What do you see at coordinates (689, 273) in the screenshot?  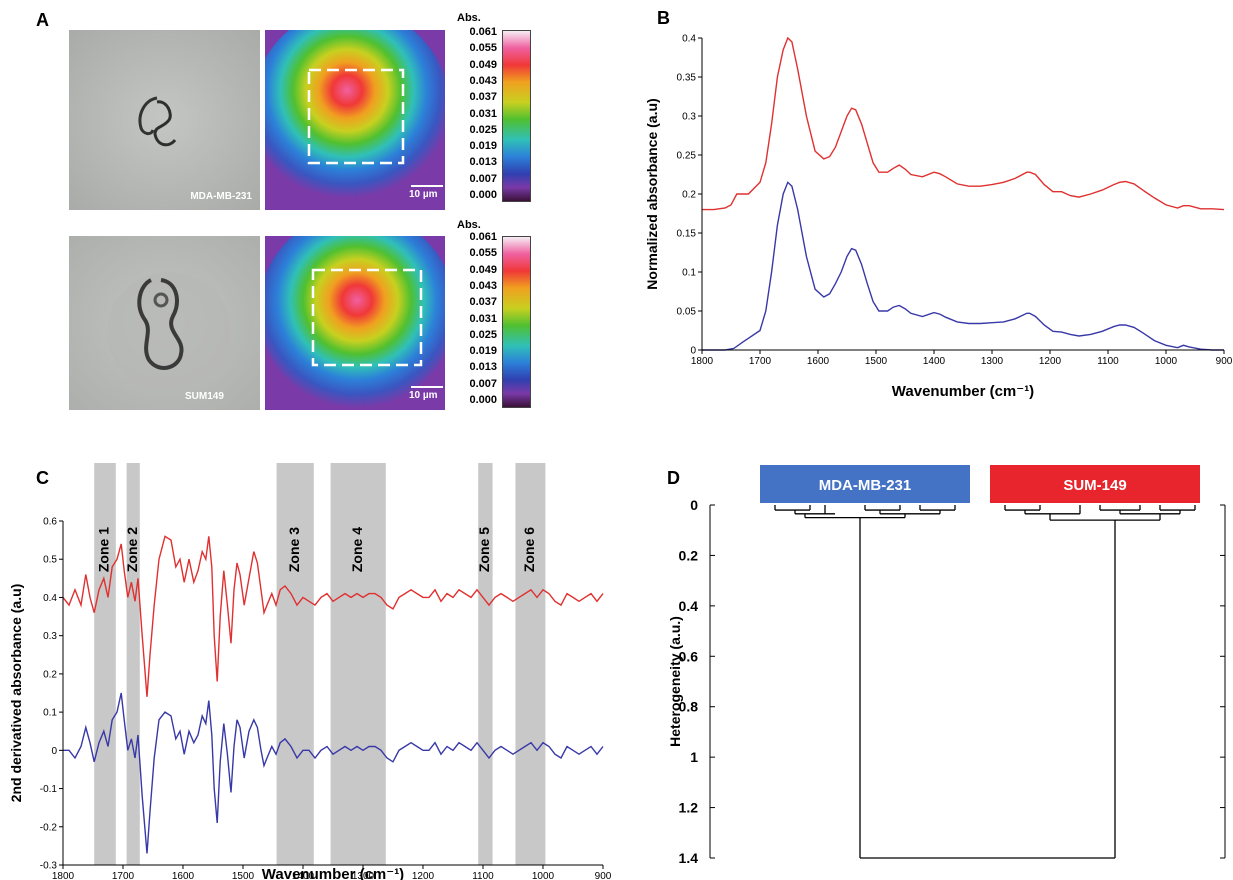 I see `y-tick-label-2: 0.1` at bounding box center [689, 273].